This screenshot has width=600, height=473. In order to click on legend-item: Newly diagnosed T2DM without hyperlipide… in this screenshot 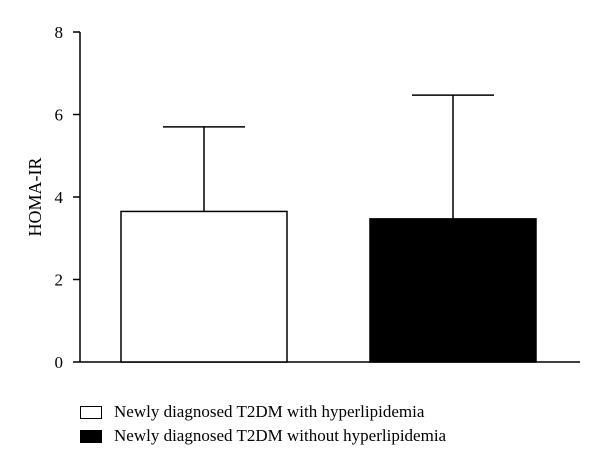, I will do `click(263, 436)`.